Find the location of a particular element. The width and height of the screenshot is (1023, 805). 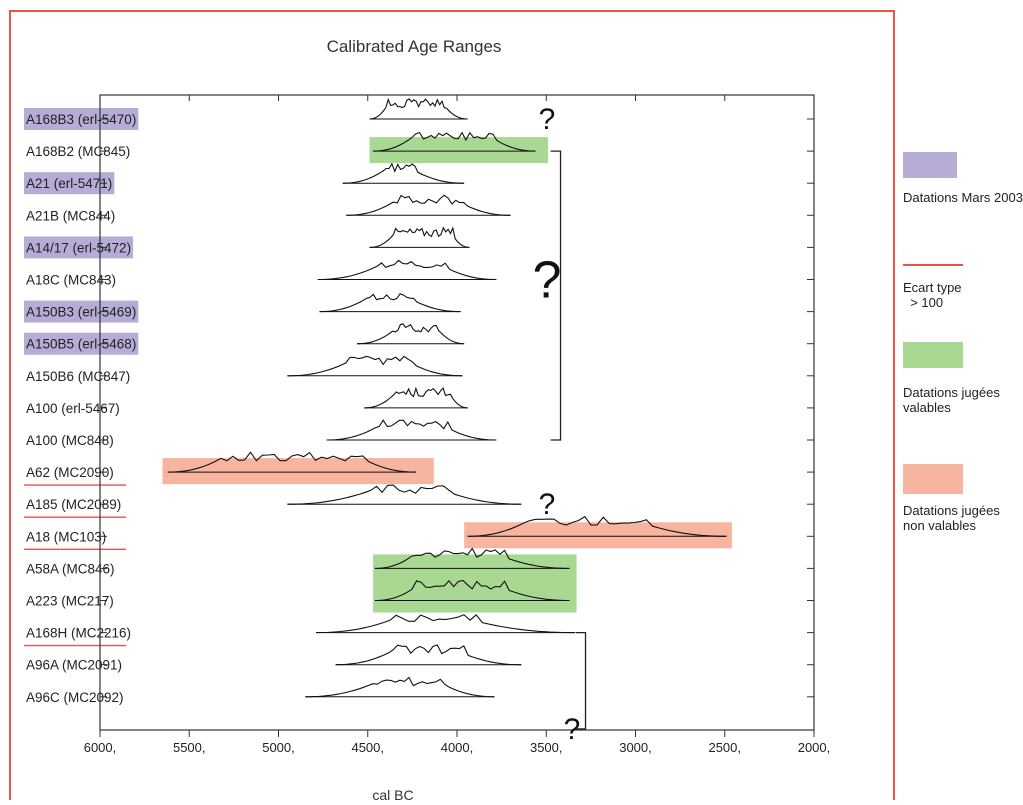

sample-label-7: A150B5 (erl-5468) is located at coordinates (81, 344).